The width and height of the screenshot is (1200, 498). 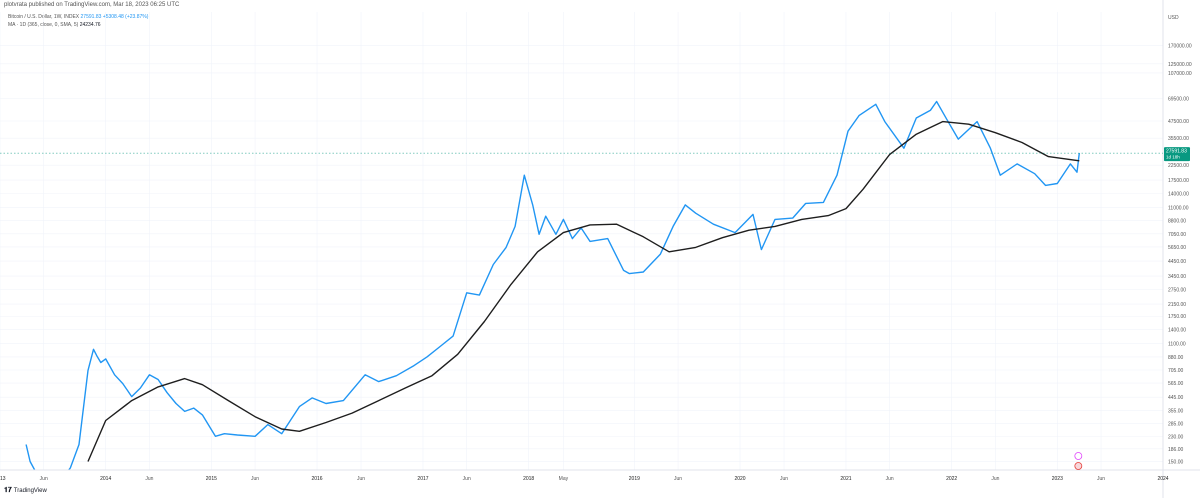 What do you see at coordinates (528, 479) in the screenshot?
I see `x-tick-label: 2018` at bounding box center [528, 479].